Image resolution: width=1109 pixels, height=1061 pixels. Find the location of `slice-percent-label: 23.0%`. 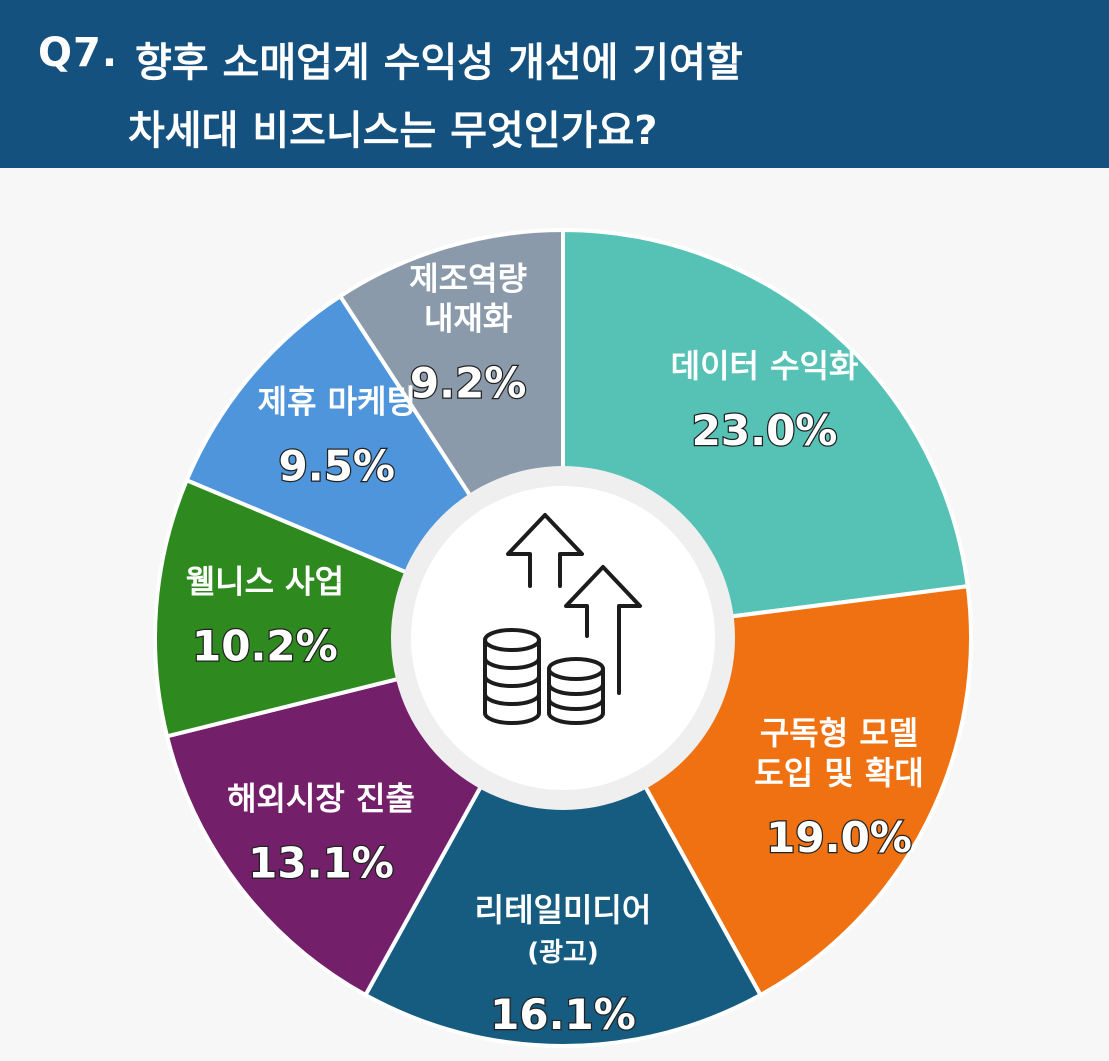

slice-percent-label: 23.0% is located at coordinates (765, 430).